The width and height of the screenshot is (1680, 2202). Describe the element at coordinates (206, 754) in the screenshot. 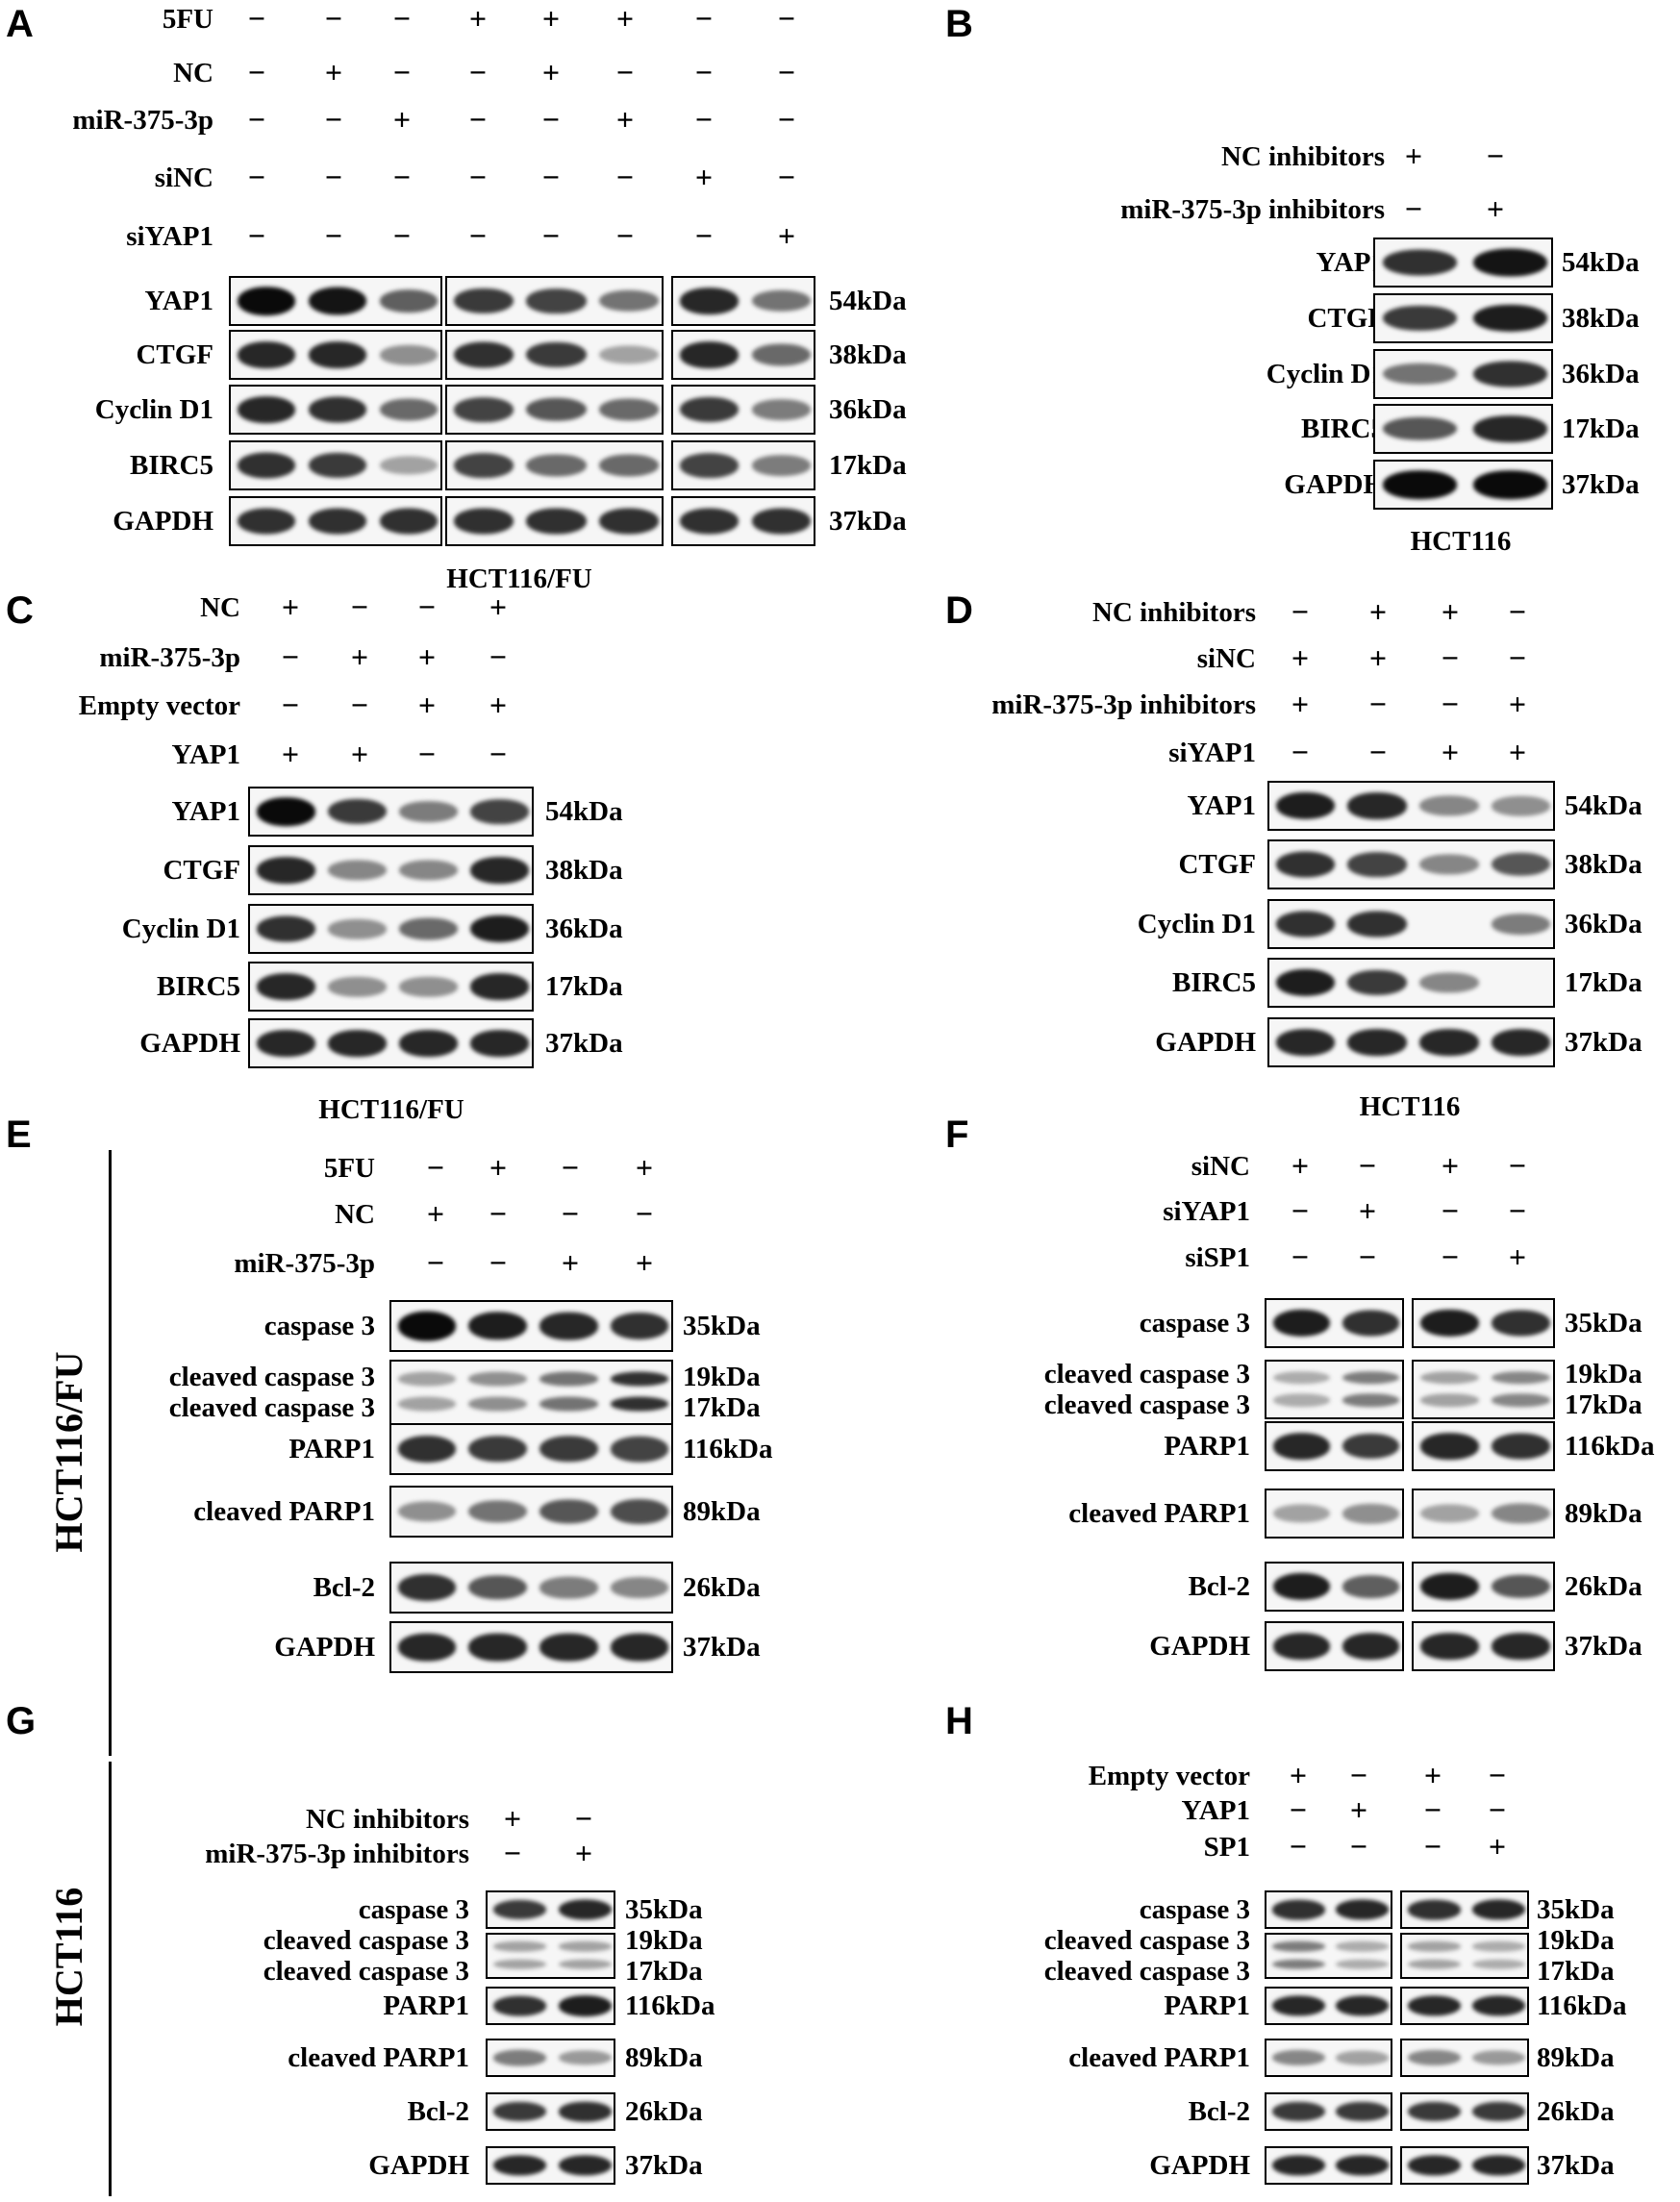

I see `condition-label: YAP1` at that location.